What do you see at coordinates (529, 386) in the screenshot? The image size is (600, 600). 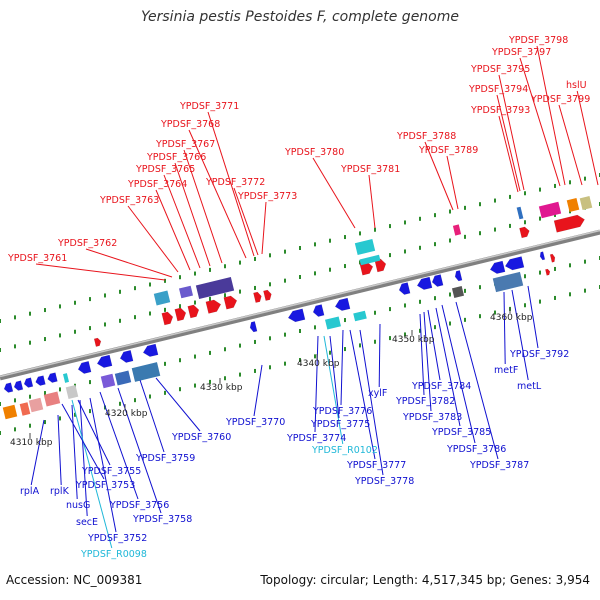 I see `gene-label: metL` at bounding box center [529, 386].